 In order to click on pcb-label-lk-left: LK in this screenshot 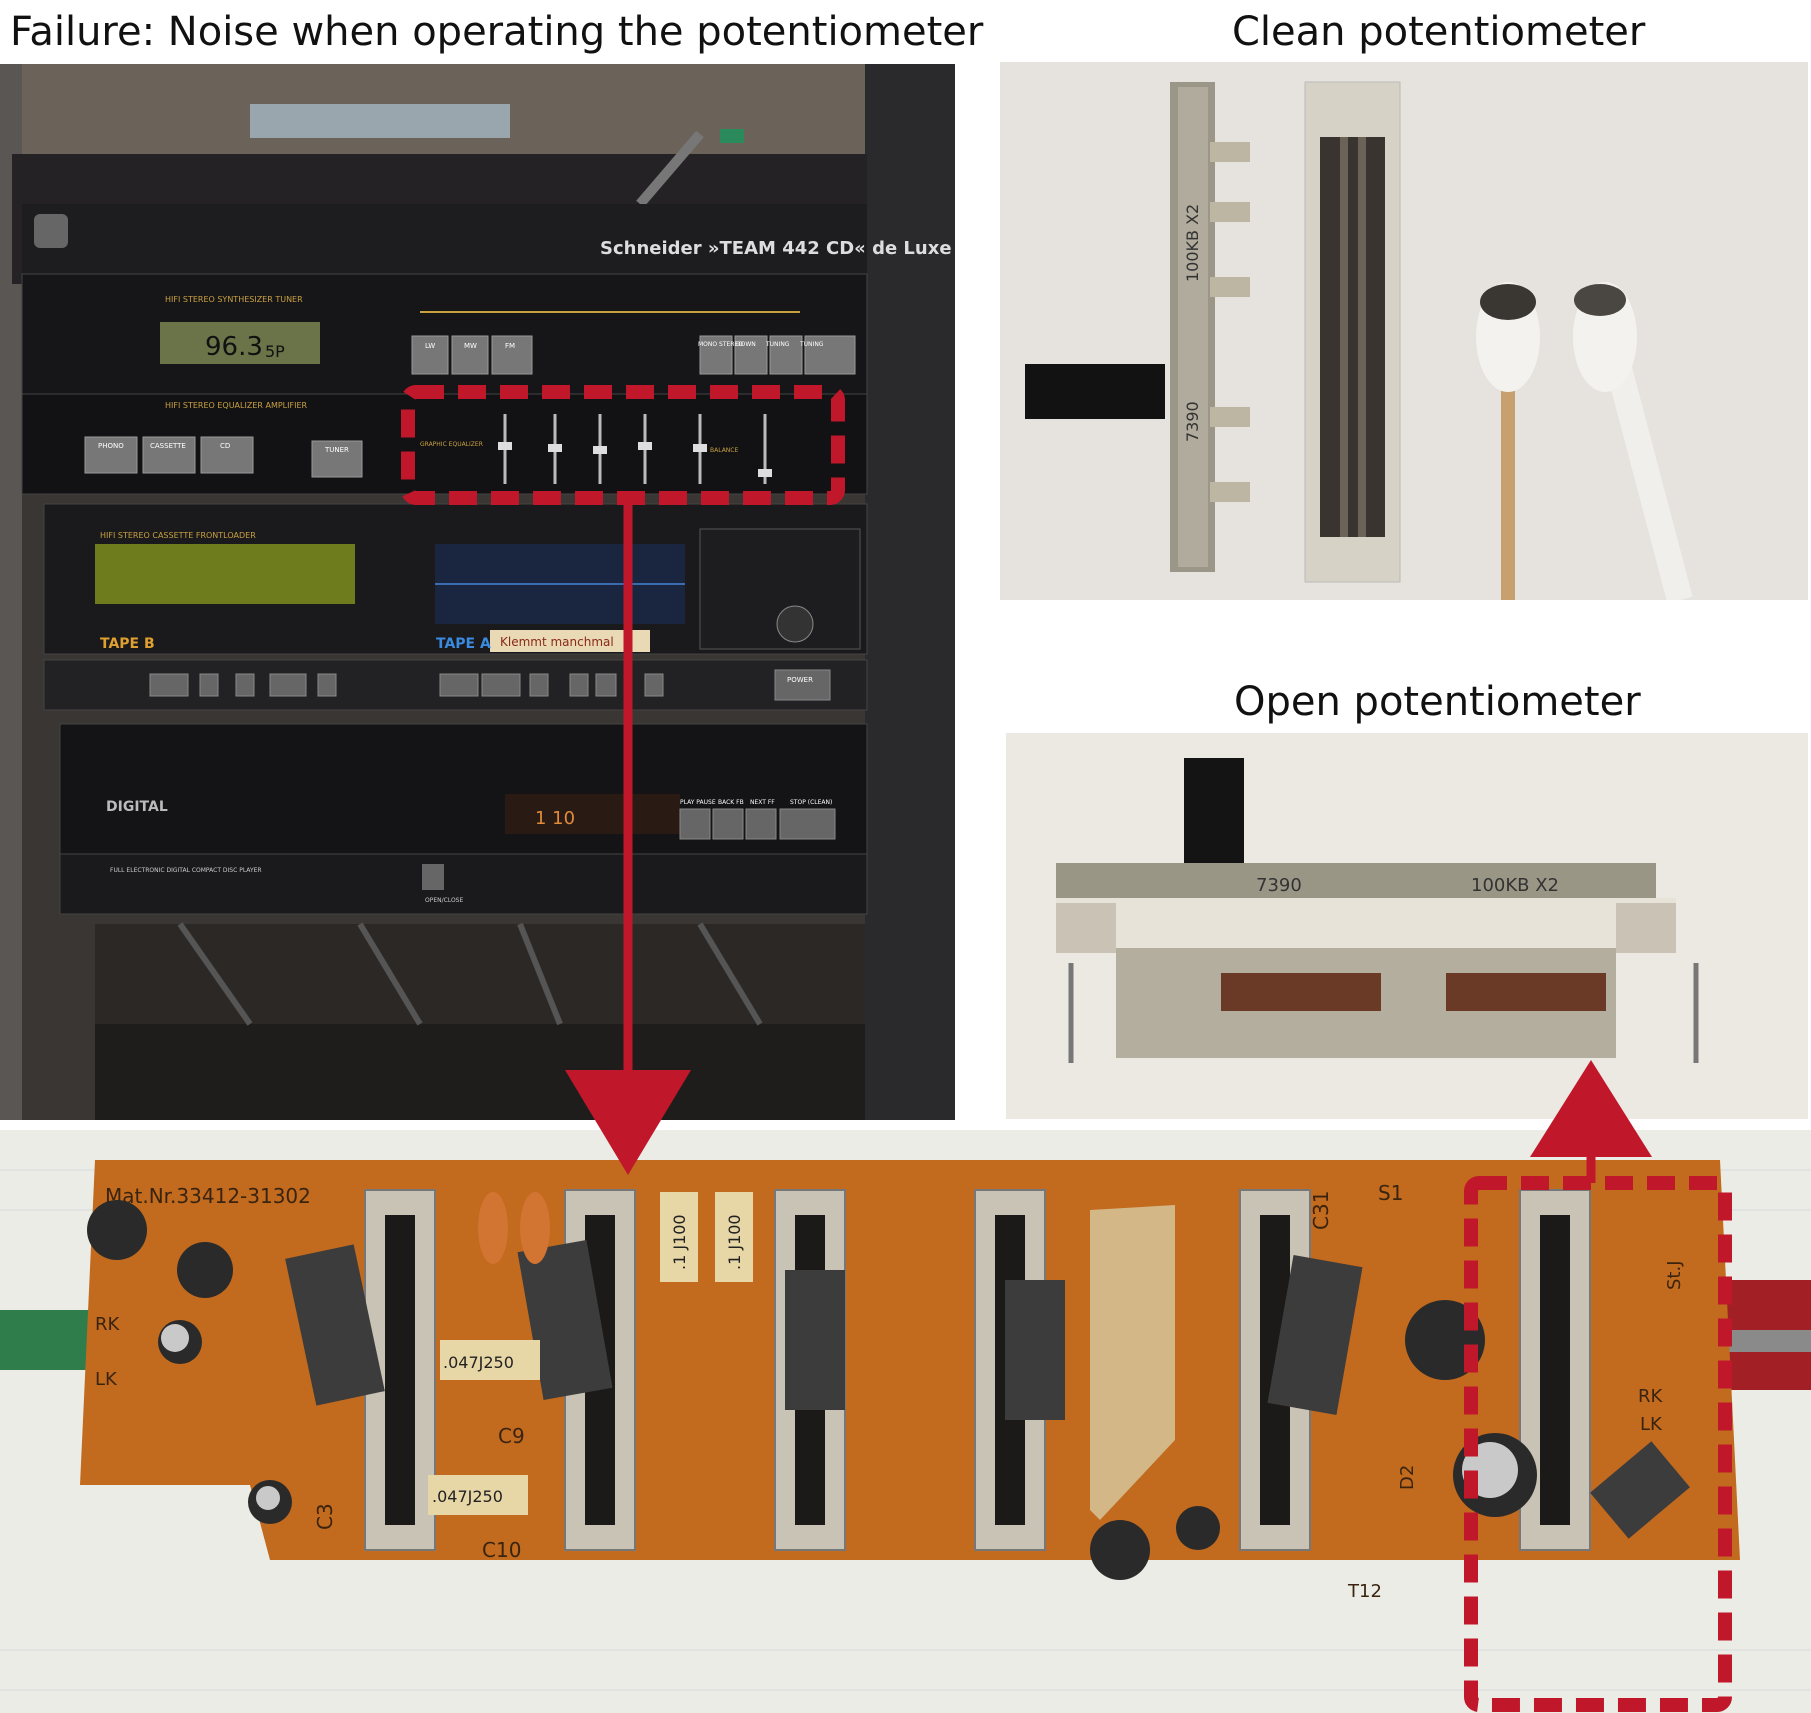, I will do `click(106, 1379)`.